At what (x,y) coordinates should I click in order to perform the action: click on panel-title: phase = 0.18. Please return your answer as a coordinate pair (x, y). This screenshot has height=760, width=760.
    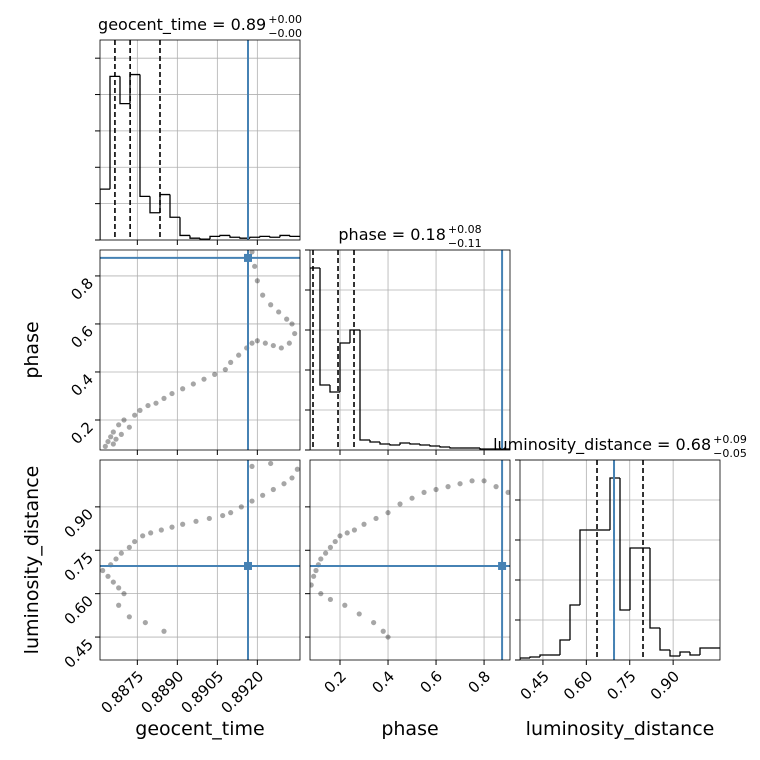
    Looking at the image, I should click on (391, 234).